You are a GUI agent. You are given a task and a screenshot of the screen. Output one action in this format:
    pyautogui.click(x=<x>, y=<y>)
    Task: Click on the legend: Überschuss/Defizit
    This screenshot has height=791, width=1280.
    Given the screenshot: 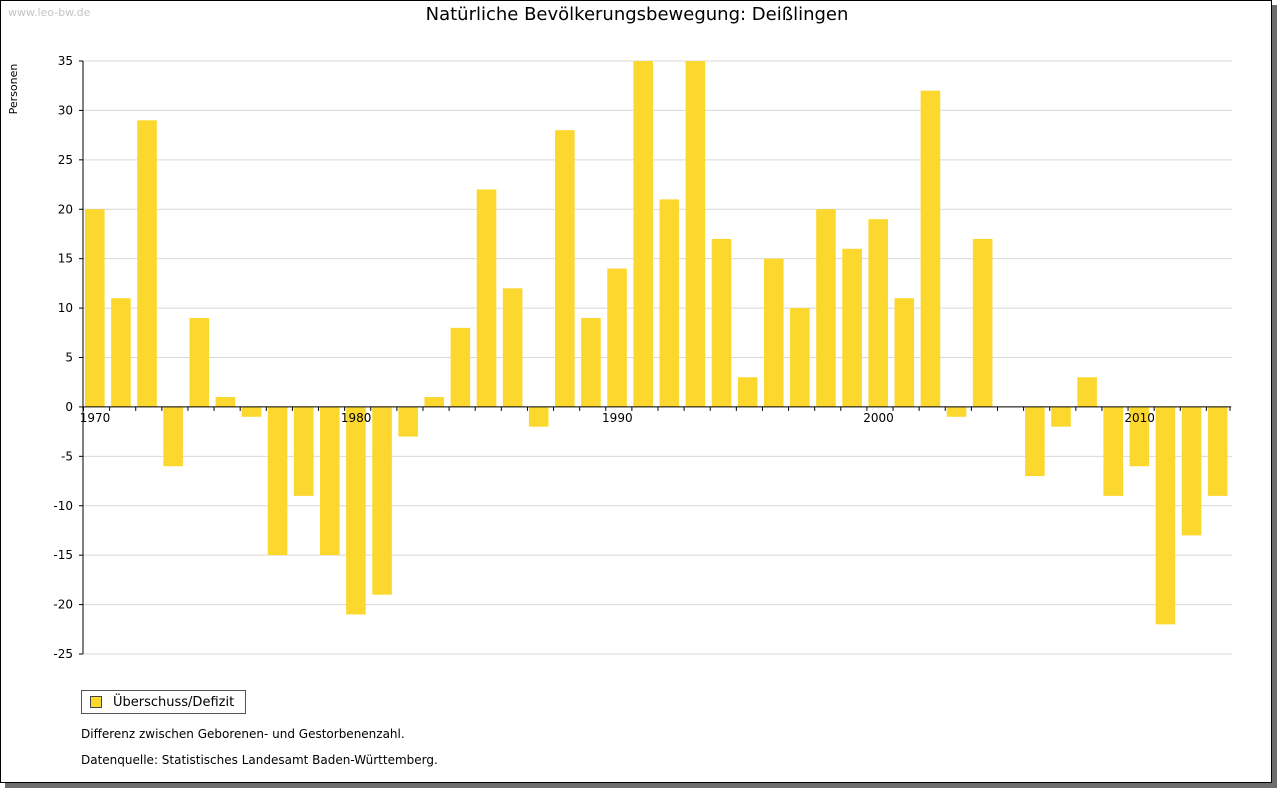 What is the action you would take?
    pyautogui.click(x=164, y=702)
    